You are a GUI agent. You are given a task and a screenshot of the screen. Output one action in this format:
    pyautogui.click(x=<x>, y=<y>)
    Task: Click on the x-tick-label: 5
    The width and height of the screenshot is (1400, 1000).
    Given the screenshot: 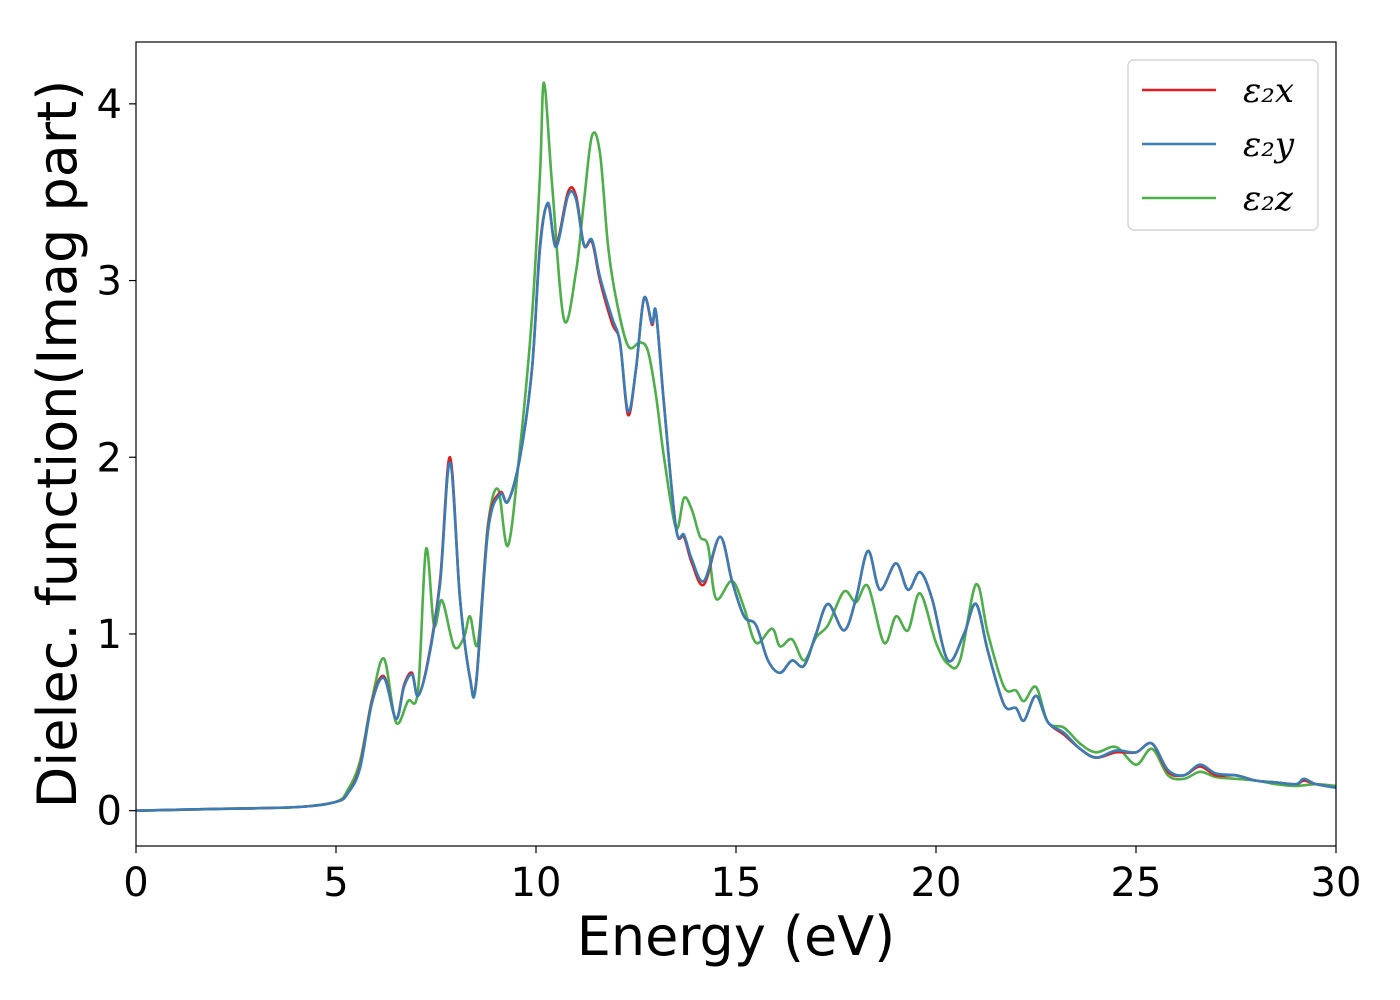 What is the action you would take?
    pyautogui.click(x=335, y=883)
    